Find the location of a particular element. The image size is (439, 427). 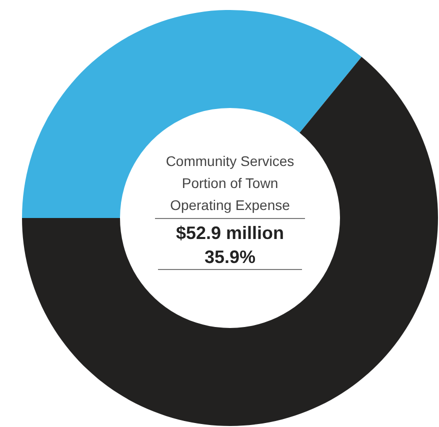

text: Community Services Portion of Town Operating Expense is located at coordinates (230, 184).